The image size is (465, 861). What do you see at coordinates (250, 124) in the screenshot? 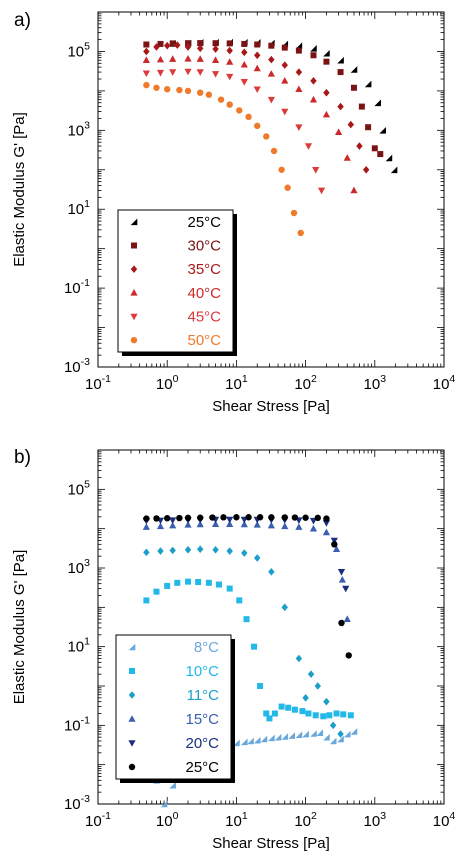
I see `series-40CC` at bounding box center [250, 124].